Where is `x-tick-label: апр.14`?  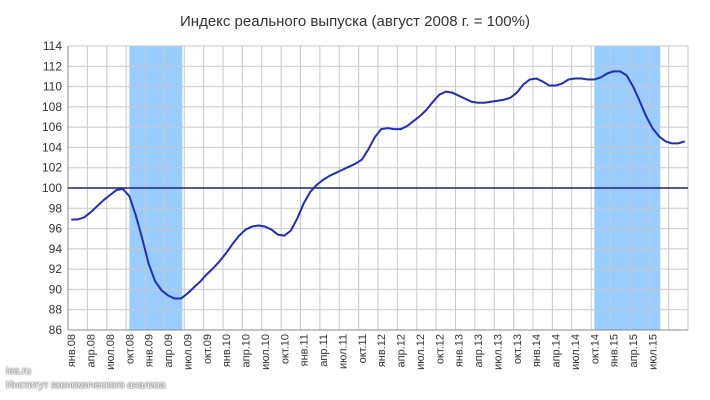
x-tick-label: апр.14 is located at coordinates (557, 350).